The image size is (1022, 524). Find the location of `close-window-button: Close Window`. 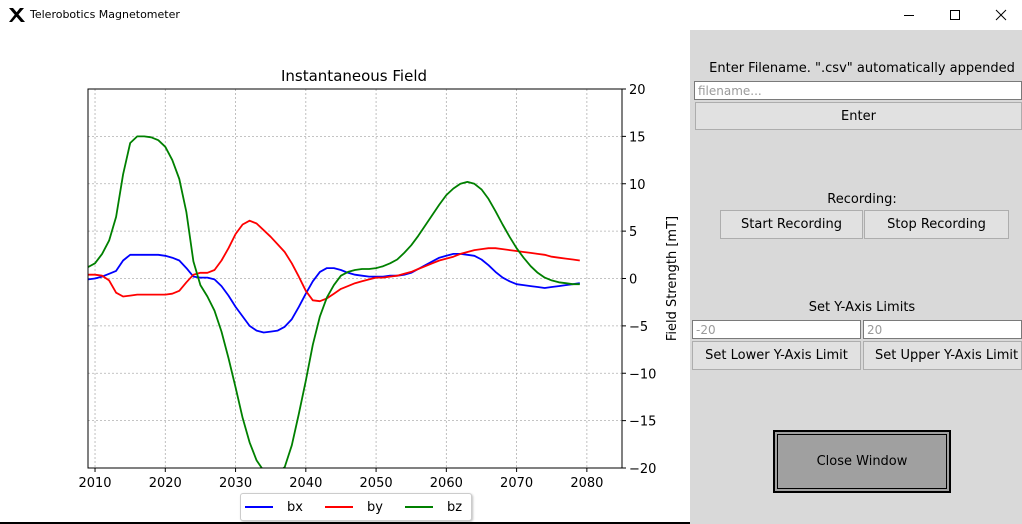

close-window-button: Close Window is located at coordinates (862, 461).